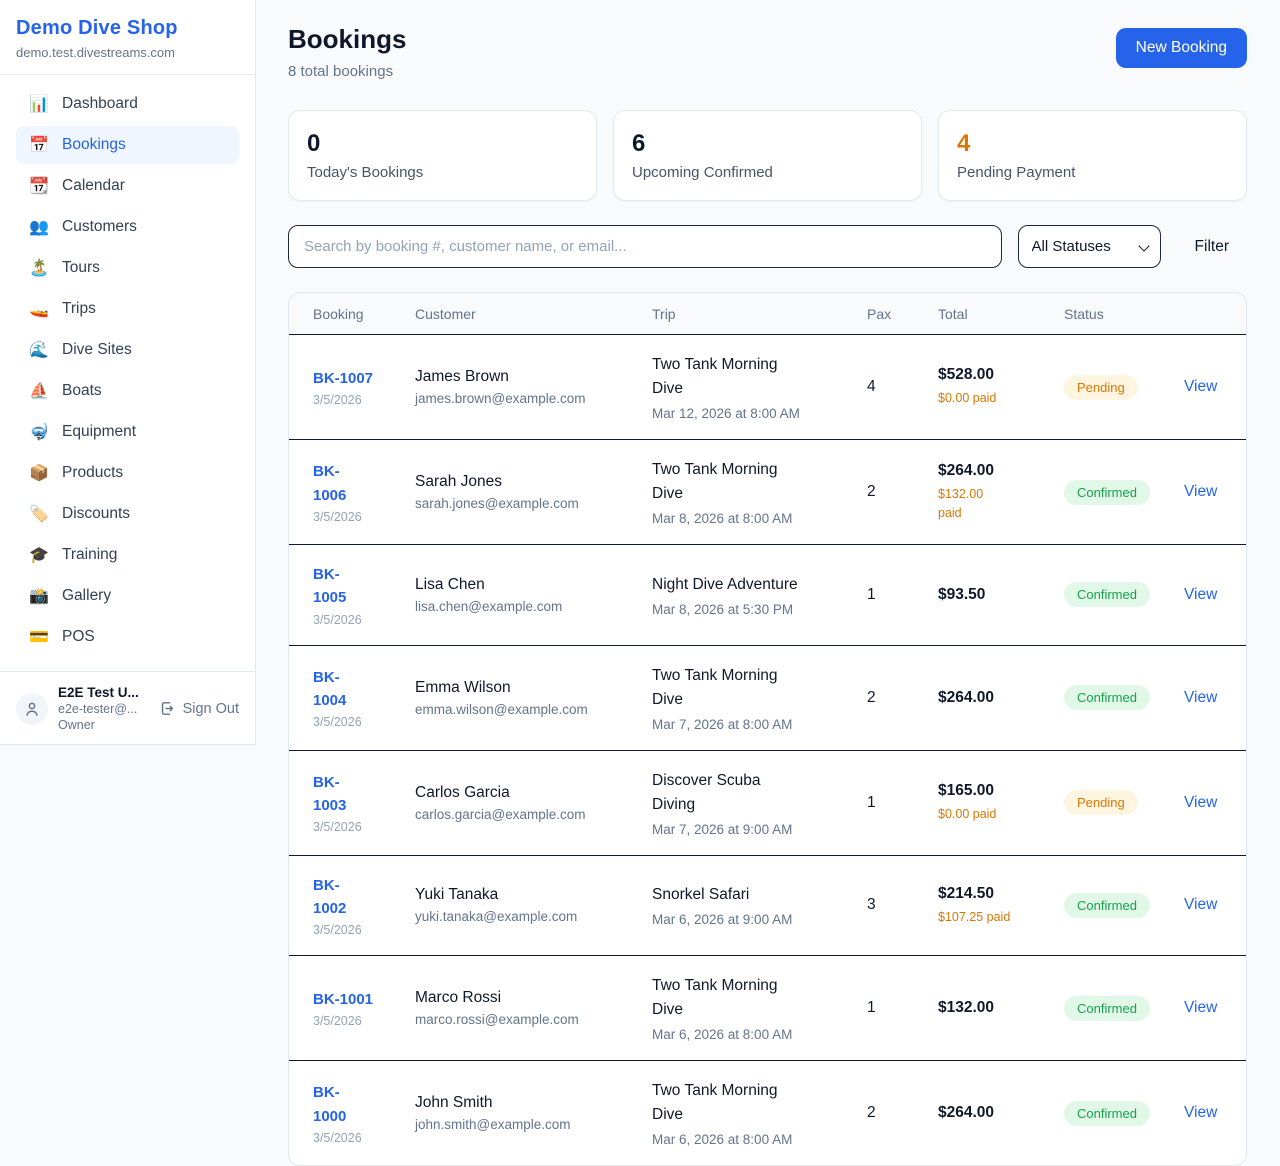 This screenshot has width=1280, height=1166. Describe the element at coordinates (39, 473) in the screenshot. I see `package-icon: 📦` at that location.